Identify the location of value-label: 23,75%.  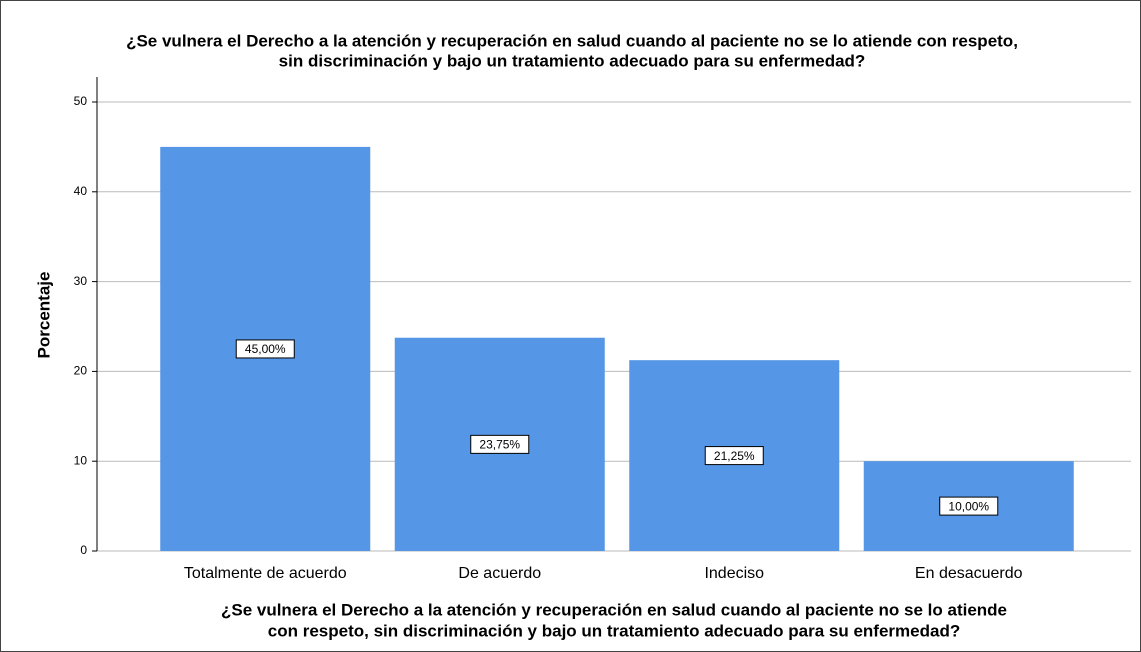
(499, 445).